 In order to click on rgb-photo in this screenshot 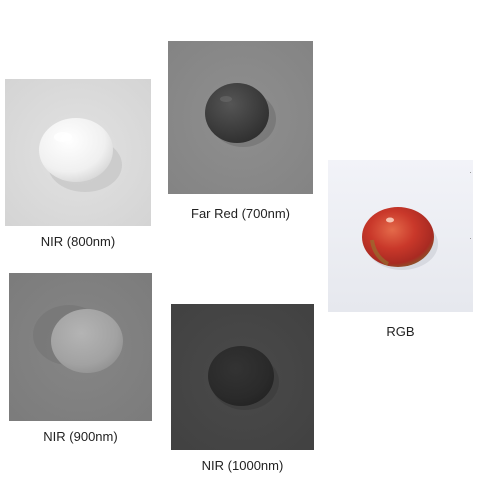, I will do `click(400, 236)`.